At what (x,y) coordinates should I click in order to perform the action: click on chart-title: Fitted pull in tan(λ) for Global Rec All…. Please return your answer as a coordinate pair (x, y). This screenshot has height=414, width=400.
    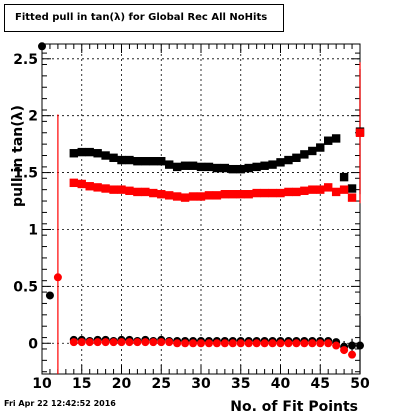
    Looking at the image, I should click on (144, 18).